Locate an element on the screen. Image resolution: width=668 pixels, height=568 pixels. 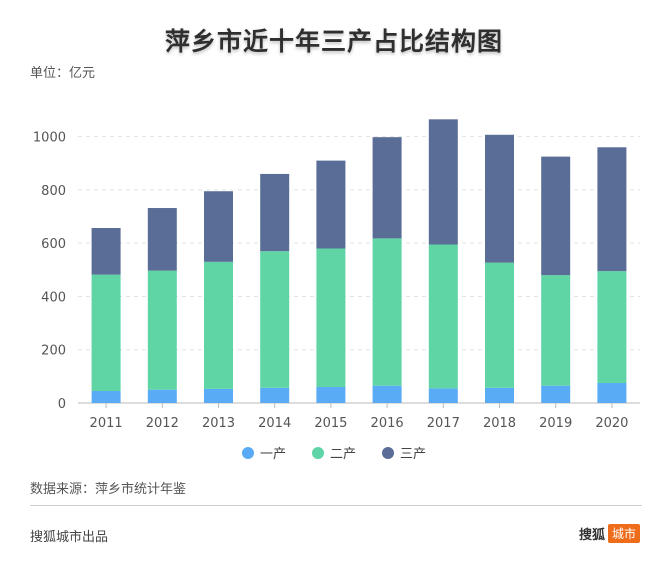
bar-primary-2016 is located at coordinates (387, 394).